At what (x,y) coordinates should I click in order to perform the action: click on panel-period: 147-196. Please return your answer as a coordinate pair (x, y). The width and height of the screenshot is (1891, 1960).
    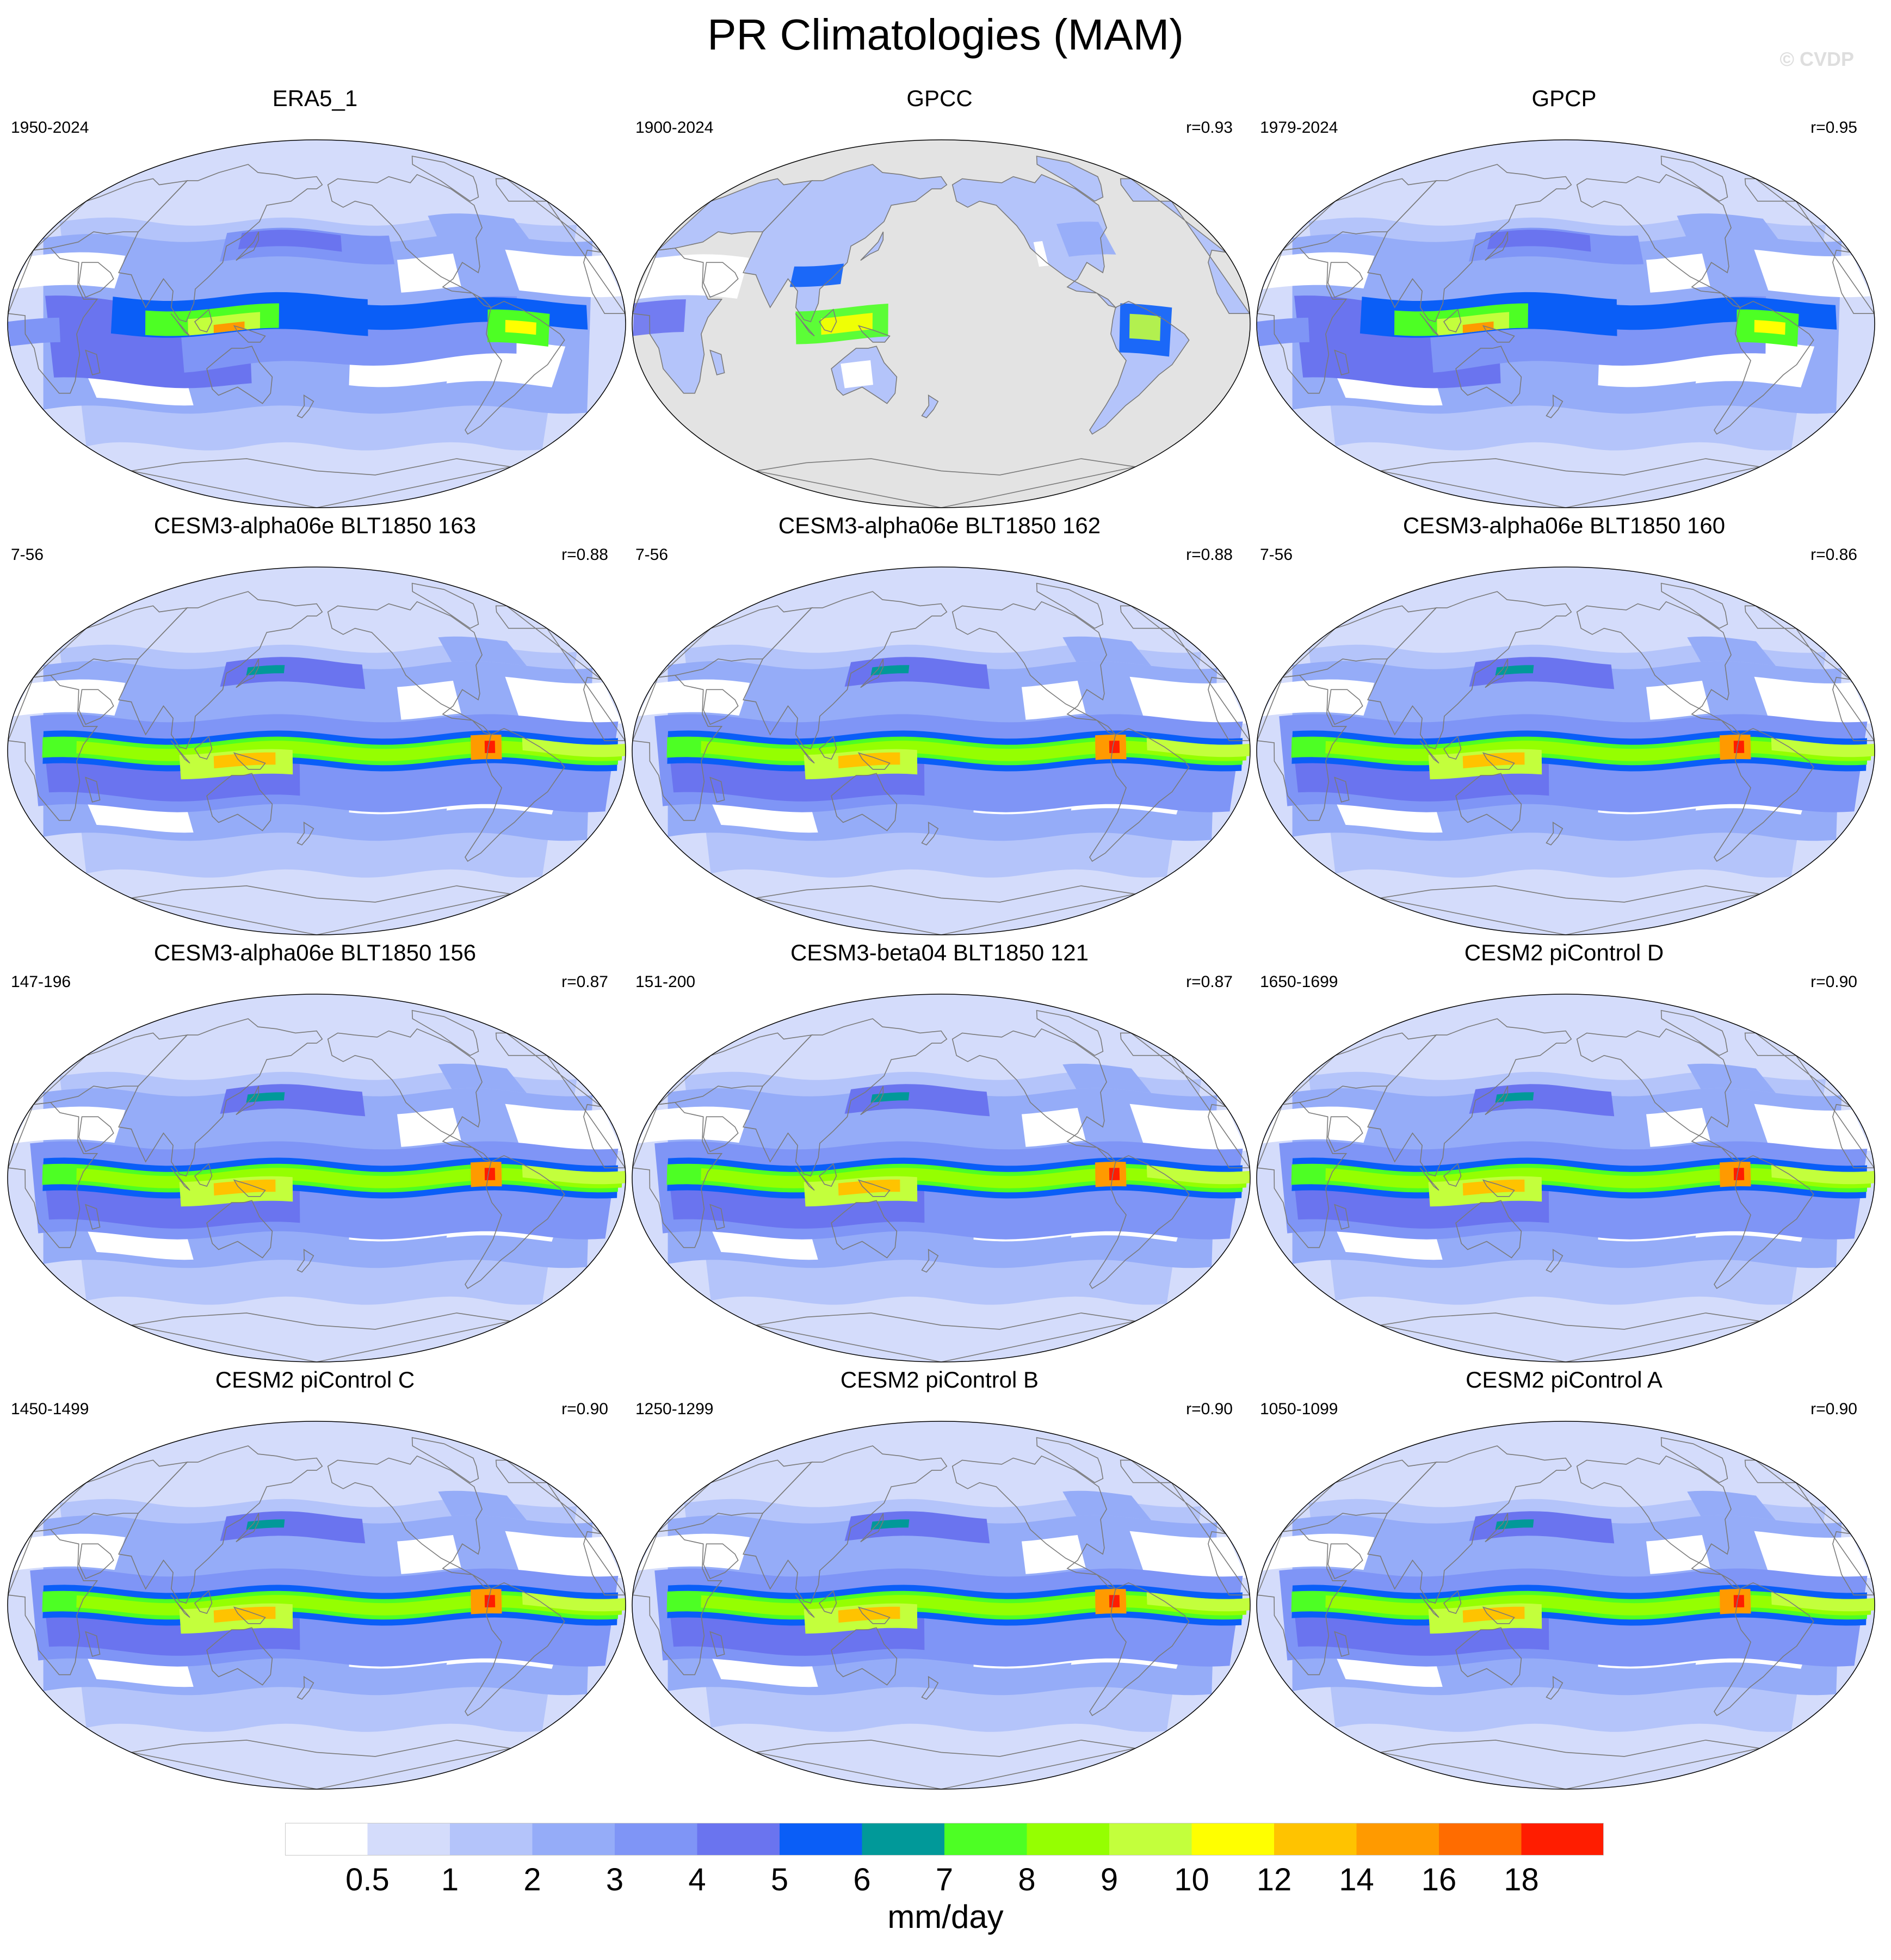
    Looking at the image, I should click on (41, 982).